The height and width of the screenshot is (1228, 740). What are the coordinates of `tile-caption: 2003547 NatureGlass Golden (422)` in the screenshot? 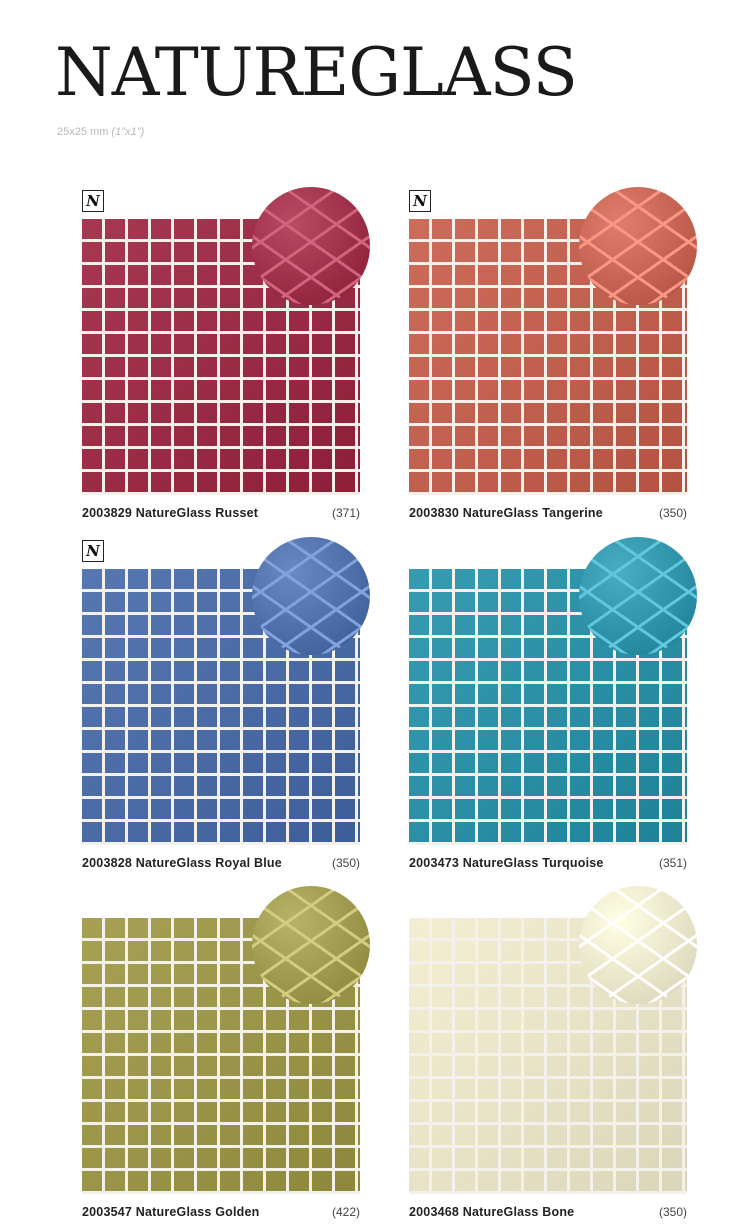 It's located at (221, 1212).